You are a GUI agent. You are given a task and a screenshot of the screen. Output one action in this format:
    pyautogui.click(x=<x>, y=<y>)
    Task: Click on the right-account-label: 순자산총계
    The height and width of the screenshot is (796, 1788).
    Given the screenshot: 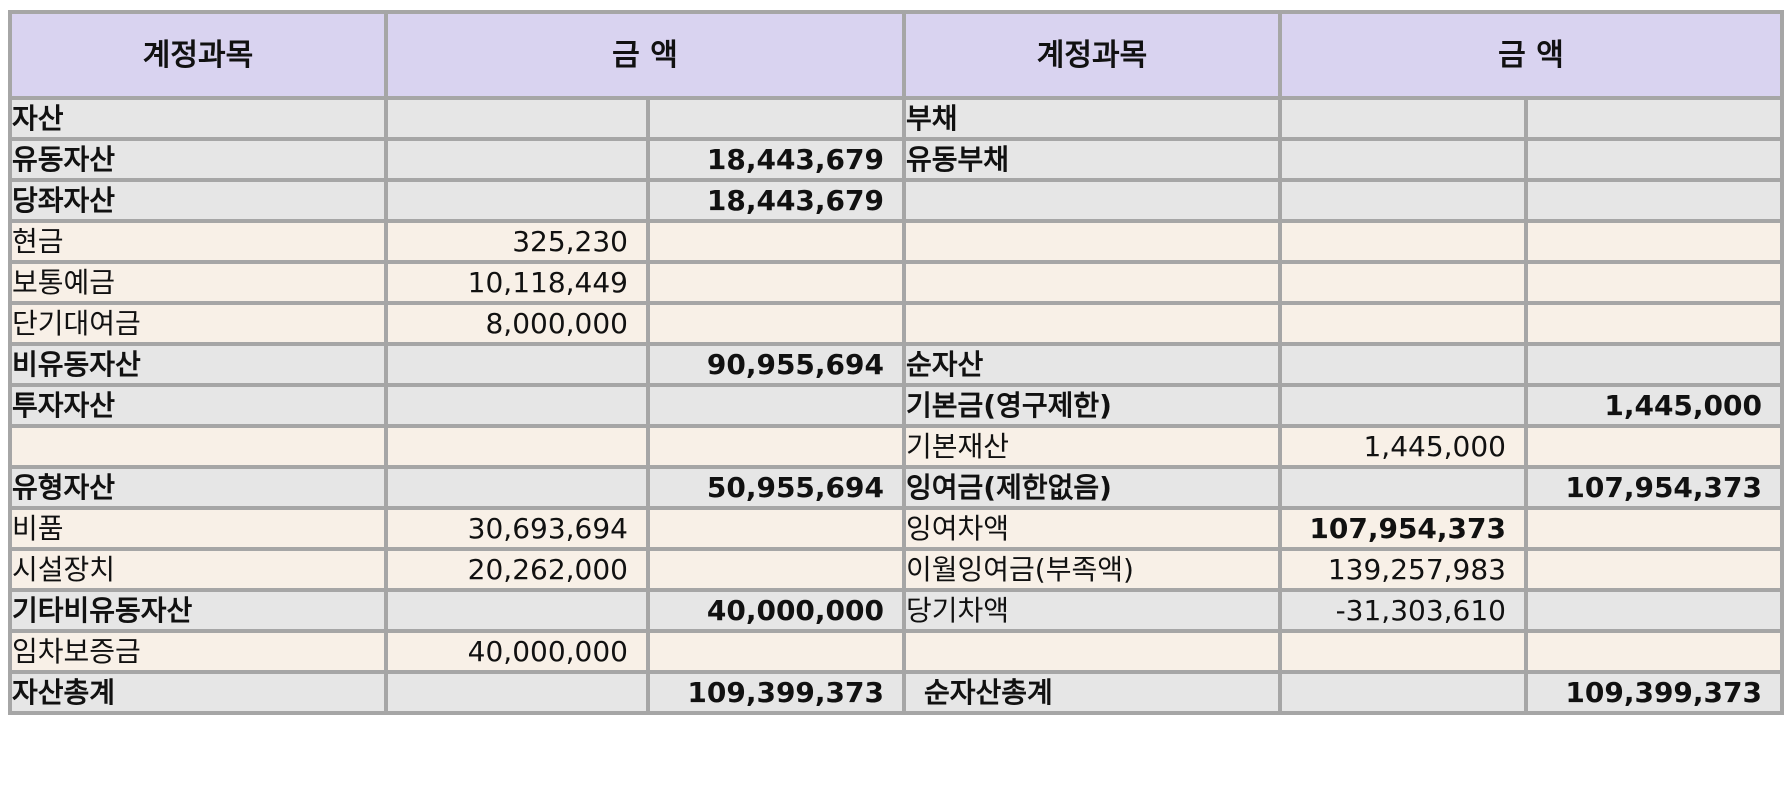 What is the action you would take?
    pyautogui.click(x=1092, y=692)
    